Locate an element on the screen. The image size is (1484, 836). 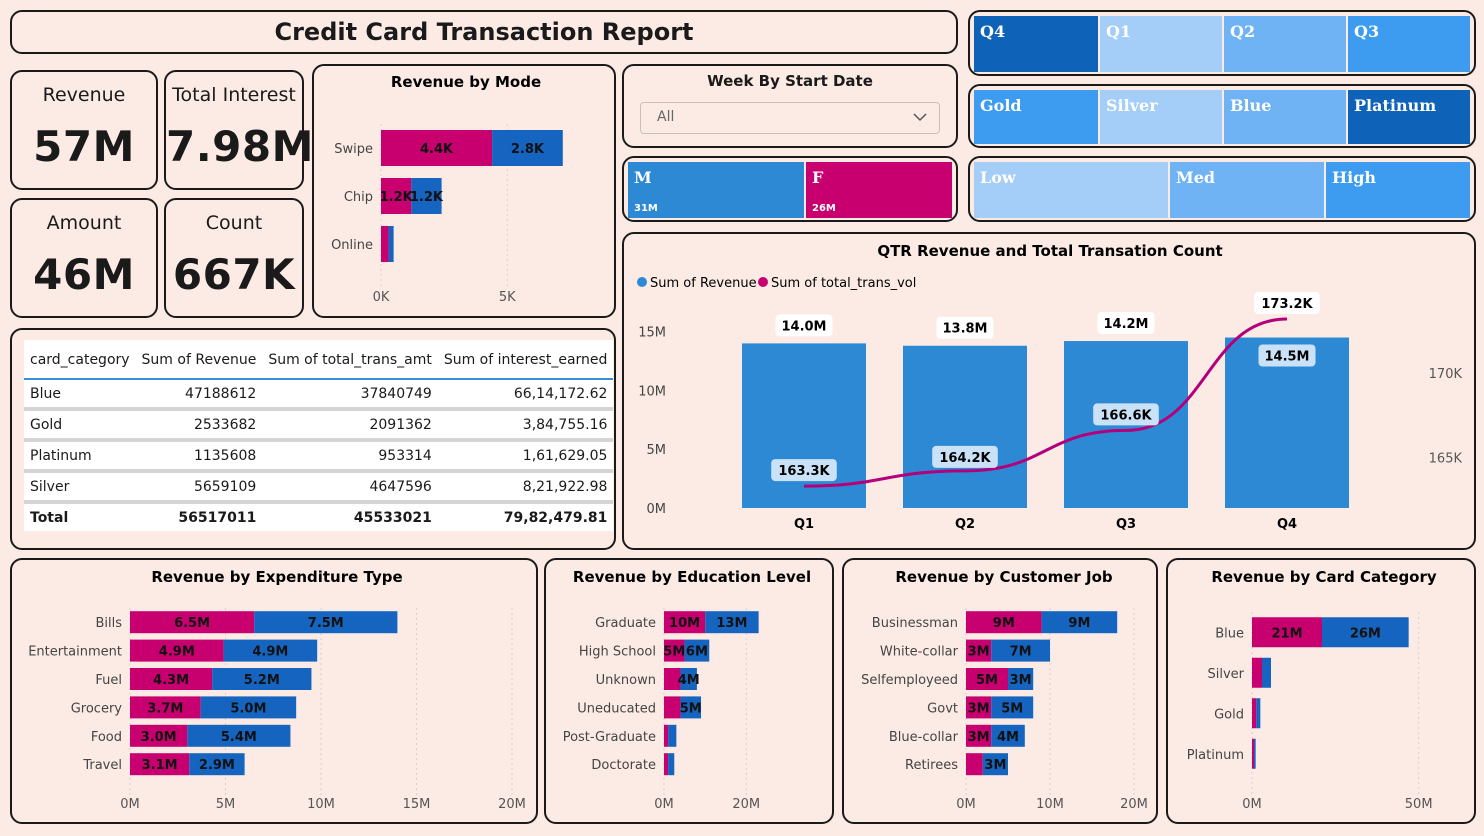
revenue-data-label: 14.2M is located at coordinates (1125, 324).